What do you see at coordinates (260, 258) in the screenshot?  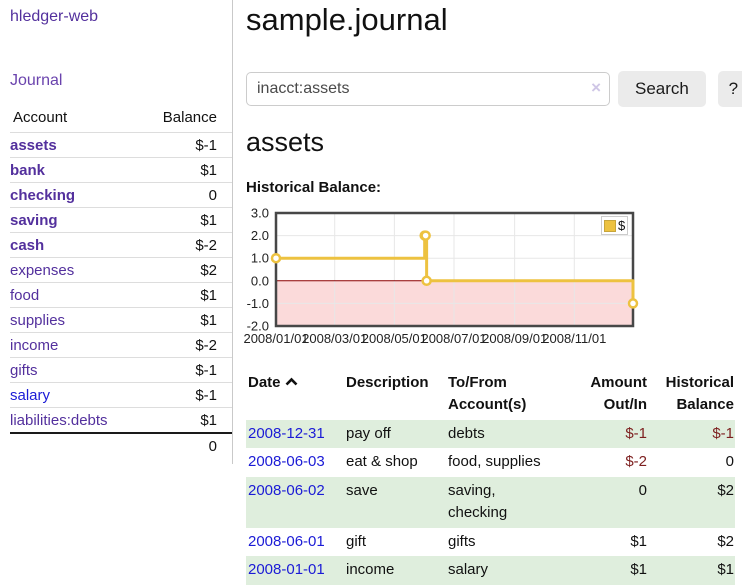 I see `svg-text: 1.0` at bounding box center [260, 258].